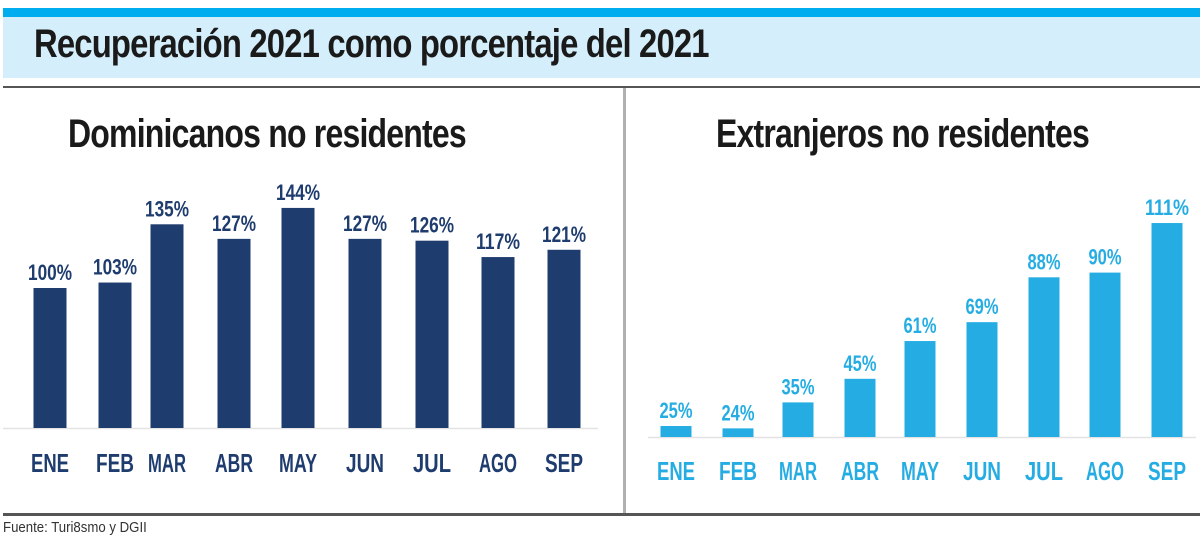 Image resolution: width=1200 pixels, height=552 pixels. What do you see at coordinates (267, 134) in the screenshot?
I see `left-chart-title: Dominicanos no residentes` at bounding box center [267, 134].